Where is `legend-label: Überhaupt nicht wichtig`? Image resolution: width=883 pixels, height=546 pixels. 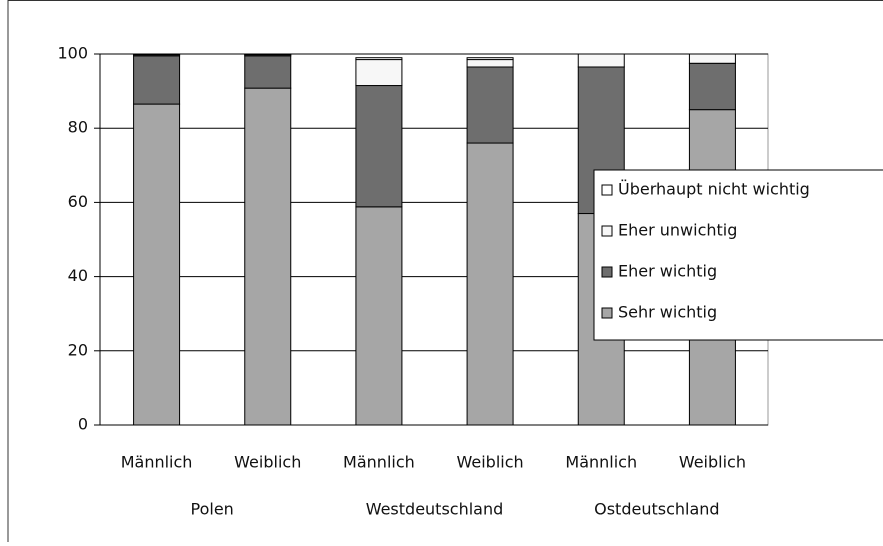 legend-label: Überhaupt nicht wichtig is located at coordinates (714, 189).